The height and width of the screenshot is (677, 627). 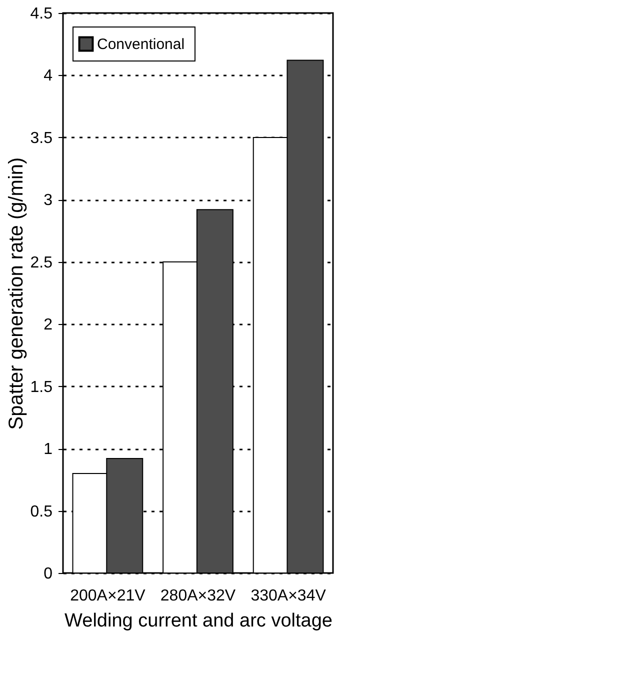 What do you see at coordinates (198, 621) in the screenshot?
I see `x-axis-title: Welding current and arc voltage` at bounding box center [198, 621].